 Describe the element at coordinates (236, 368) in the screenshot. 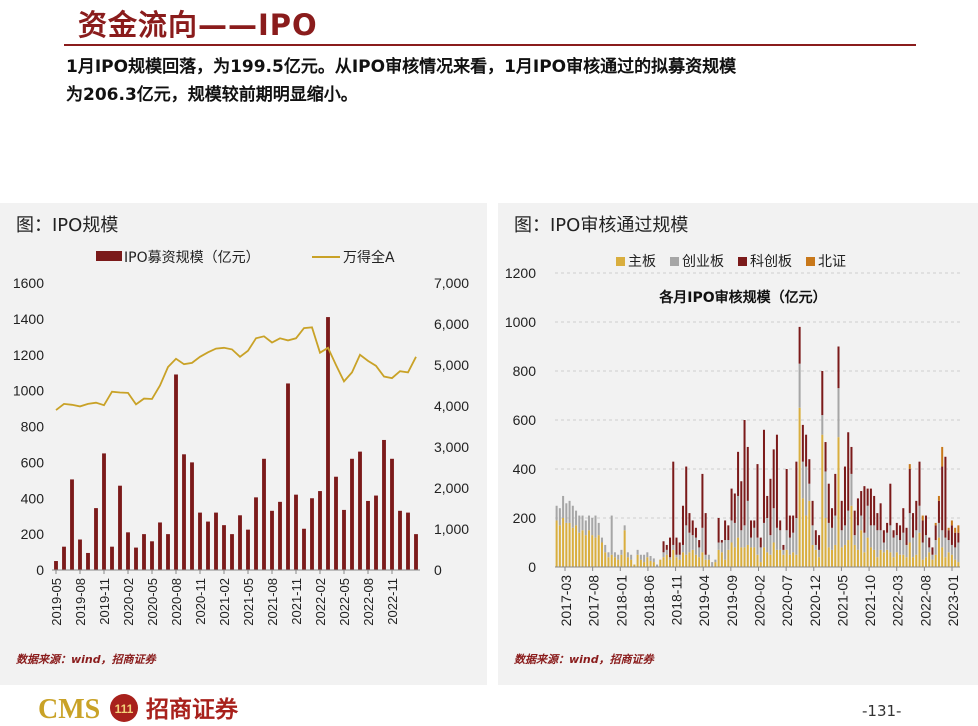

I see `wind-all-a-line` at that location.